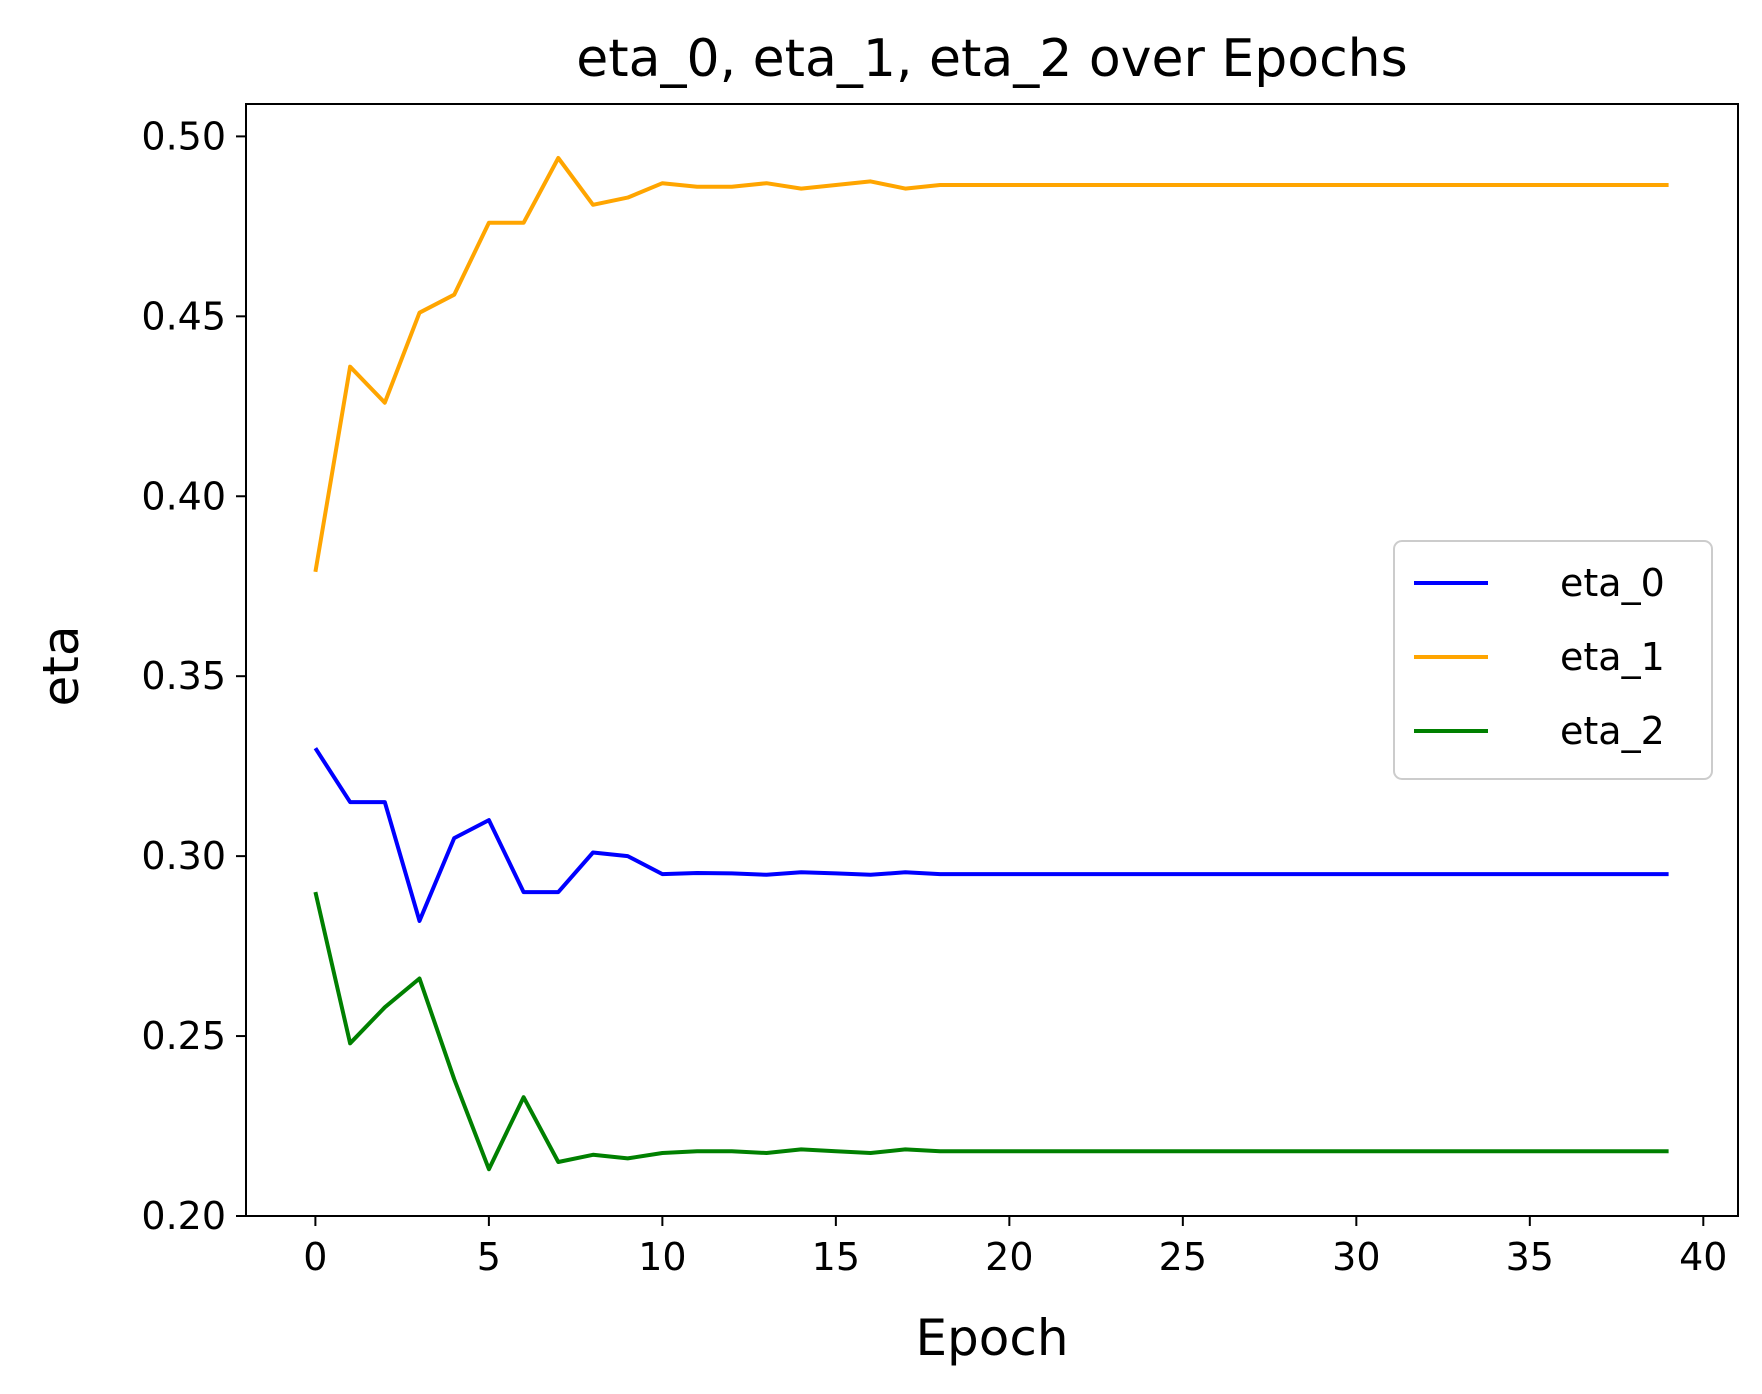 Image resolution: width=1762 pixels, height=1394 pixels. Describe the element at coordinates (183, 136) in the screenshot. I see `y-tick-label: 0.50` at that location.